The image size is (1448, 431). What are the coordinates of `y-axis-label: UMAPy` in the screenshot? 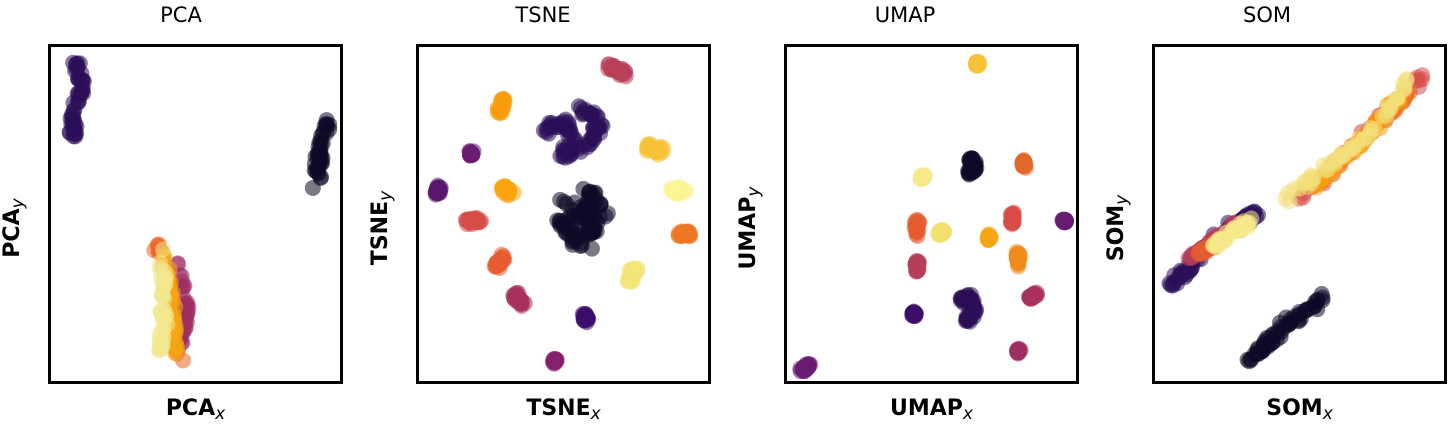 It's located at (750, 228).